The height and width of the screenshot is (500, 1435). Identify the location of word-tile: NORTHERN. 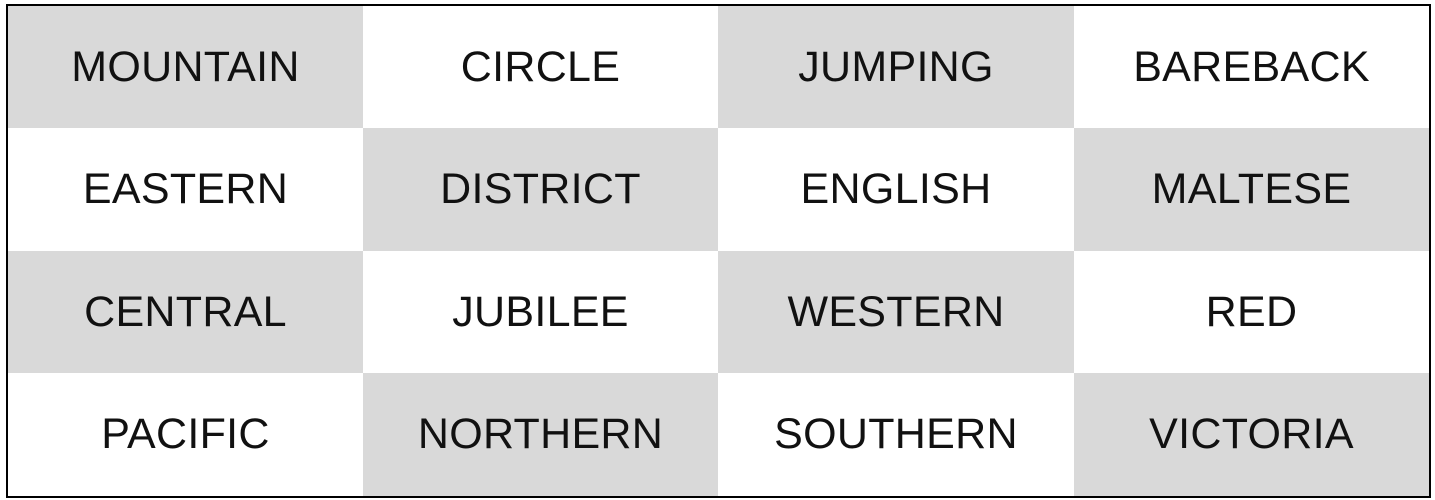
(540, 434).